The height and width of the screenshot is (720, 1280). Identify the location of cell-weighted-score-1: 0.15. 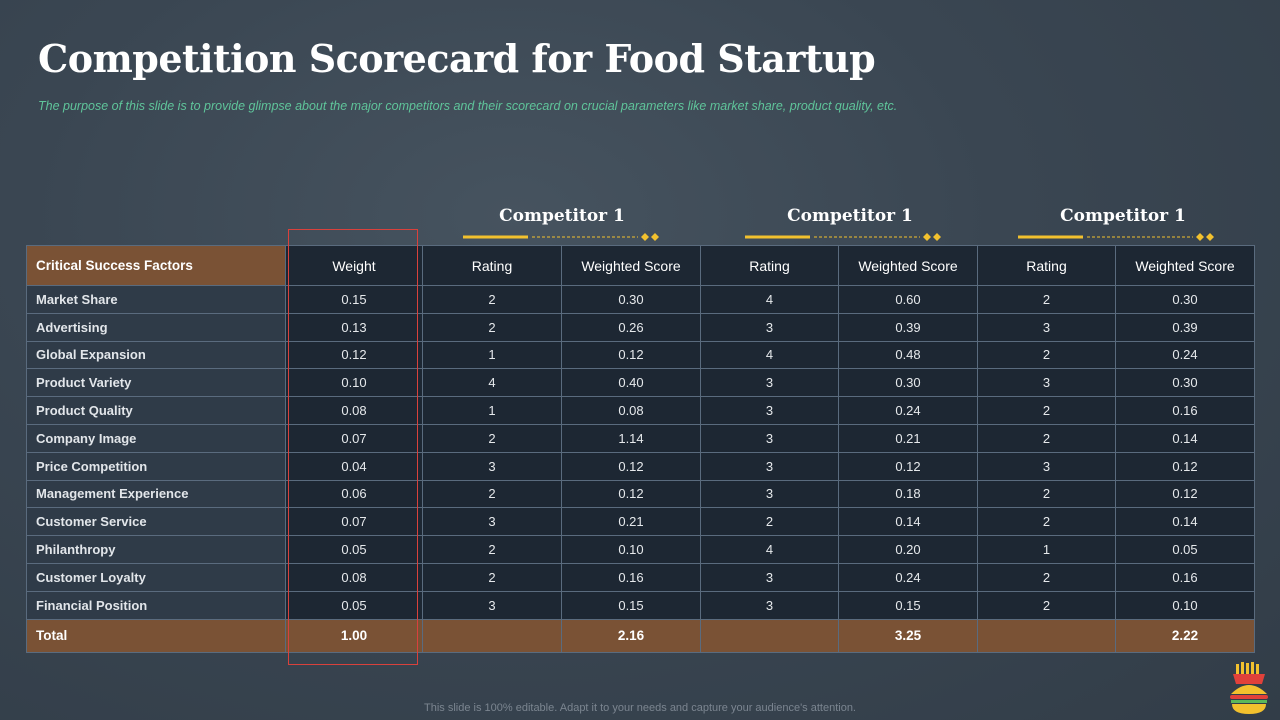
(631, 605).